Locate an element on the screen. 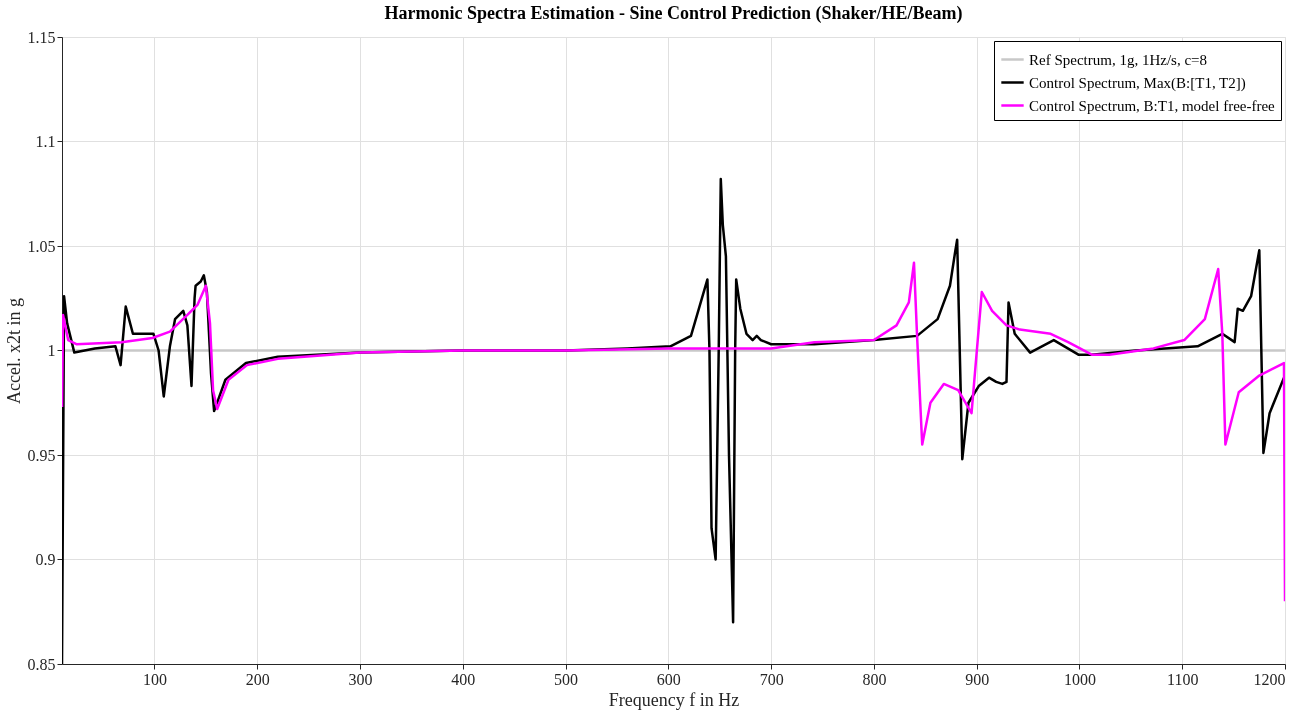 The width and height of the screenshot is (1306, 724). y-tick-label: 1 is located at coordinates (51, 350).